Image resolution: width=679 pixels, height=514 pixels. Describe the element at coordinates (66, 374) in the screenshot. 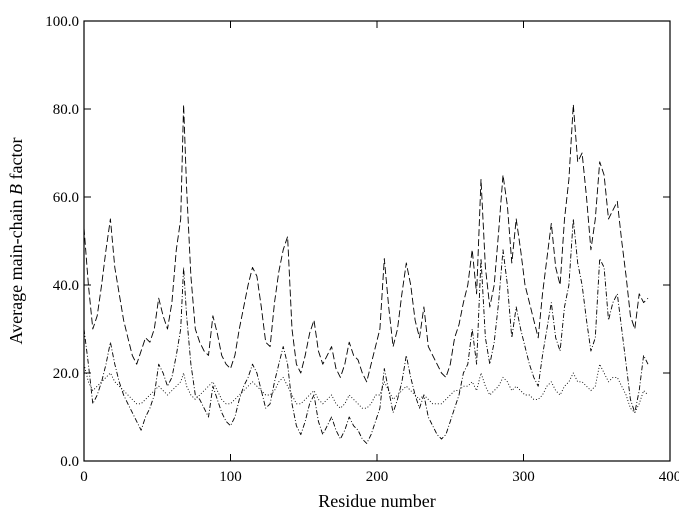

I see `y-tick-label-1: 20.0` at that location.